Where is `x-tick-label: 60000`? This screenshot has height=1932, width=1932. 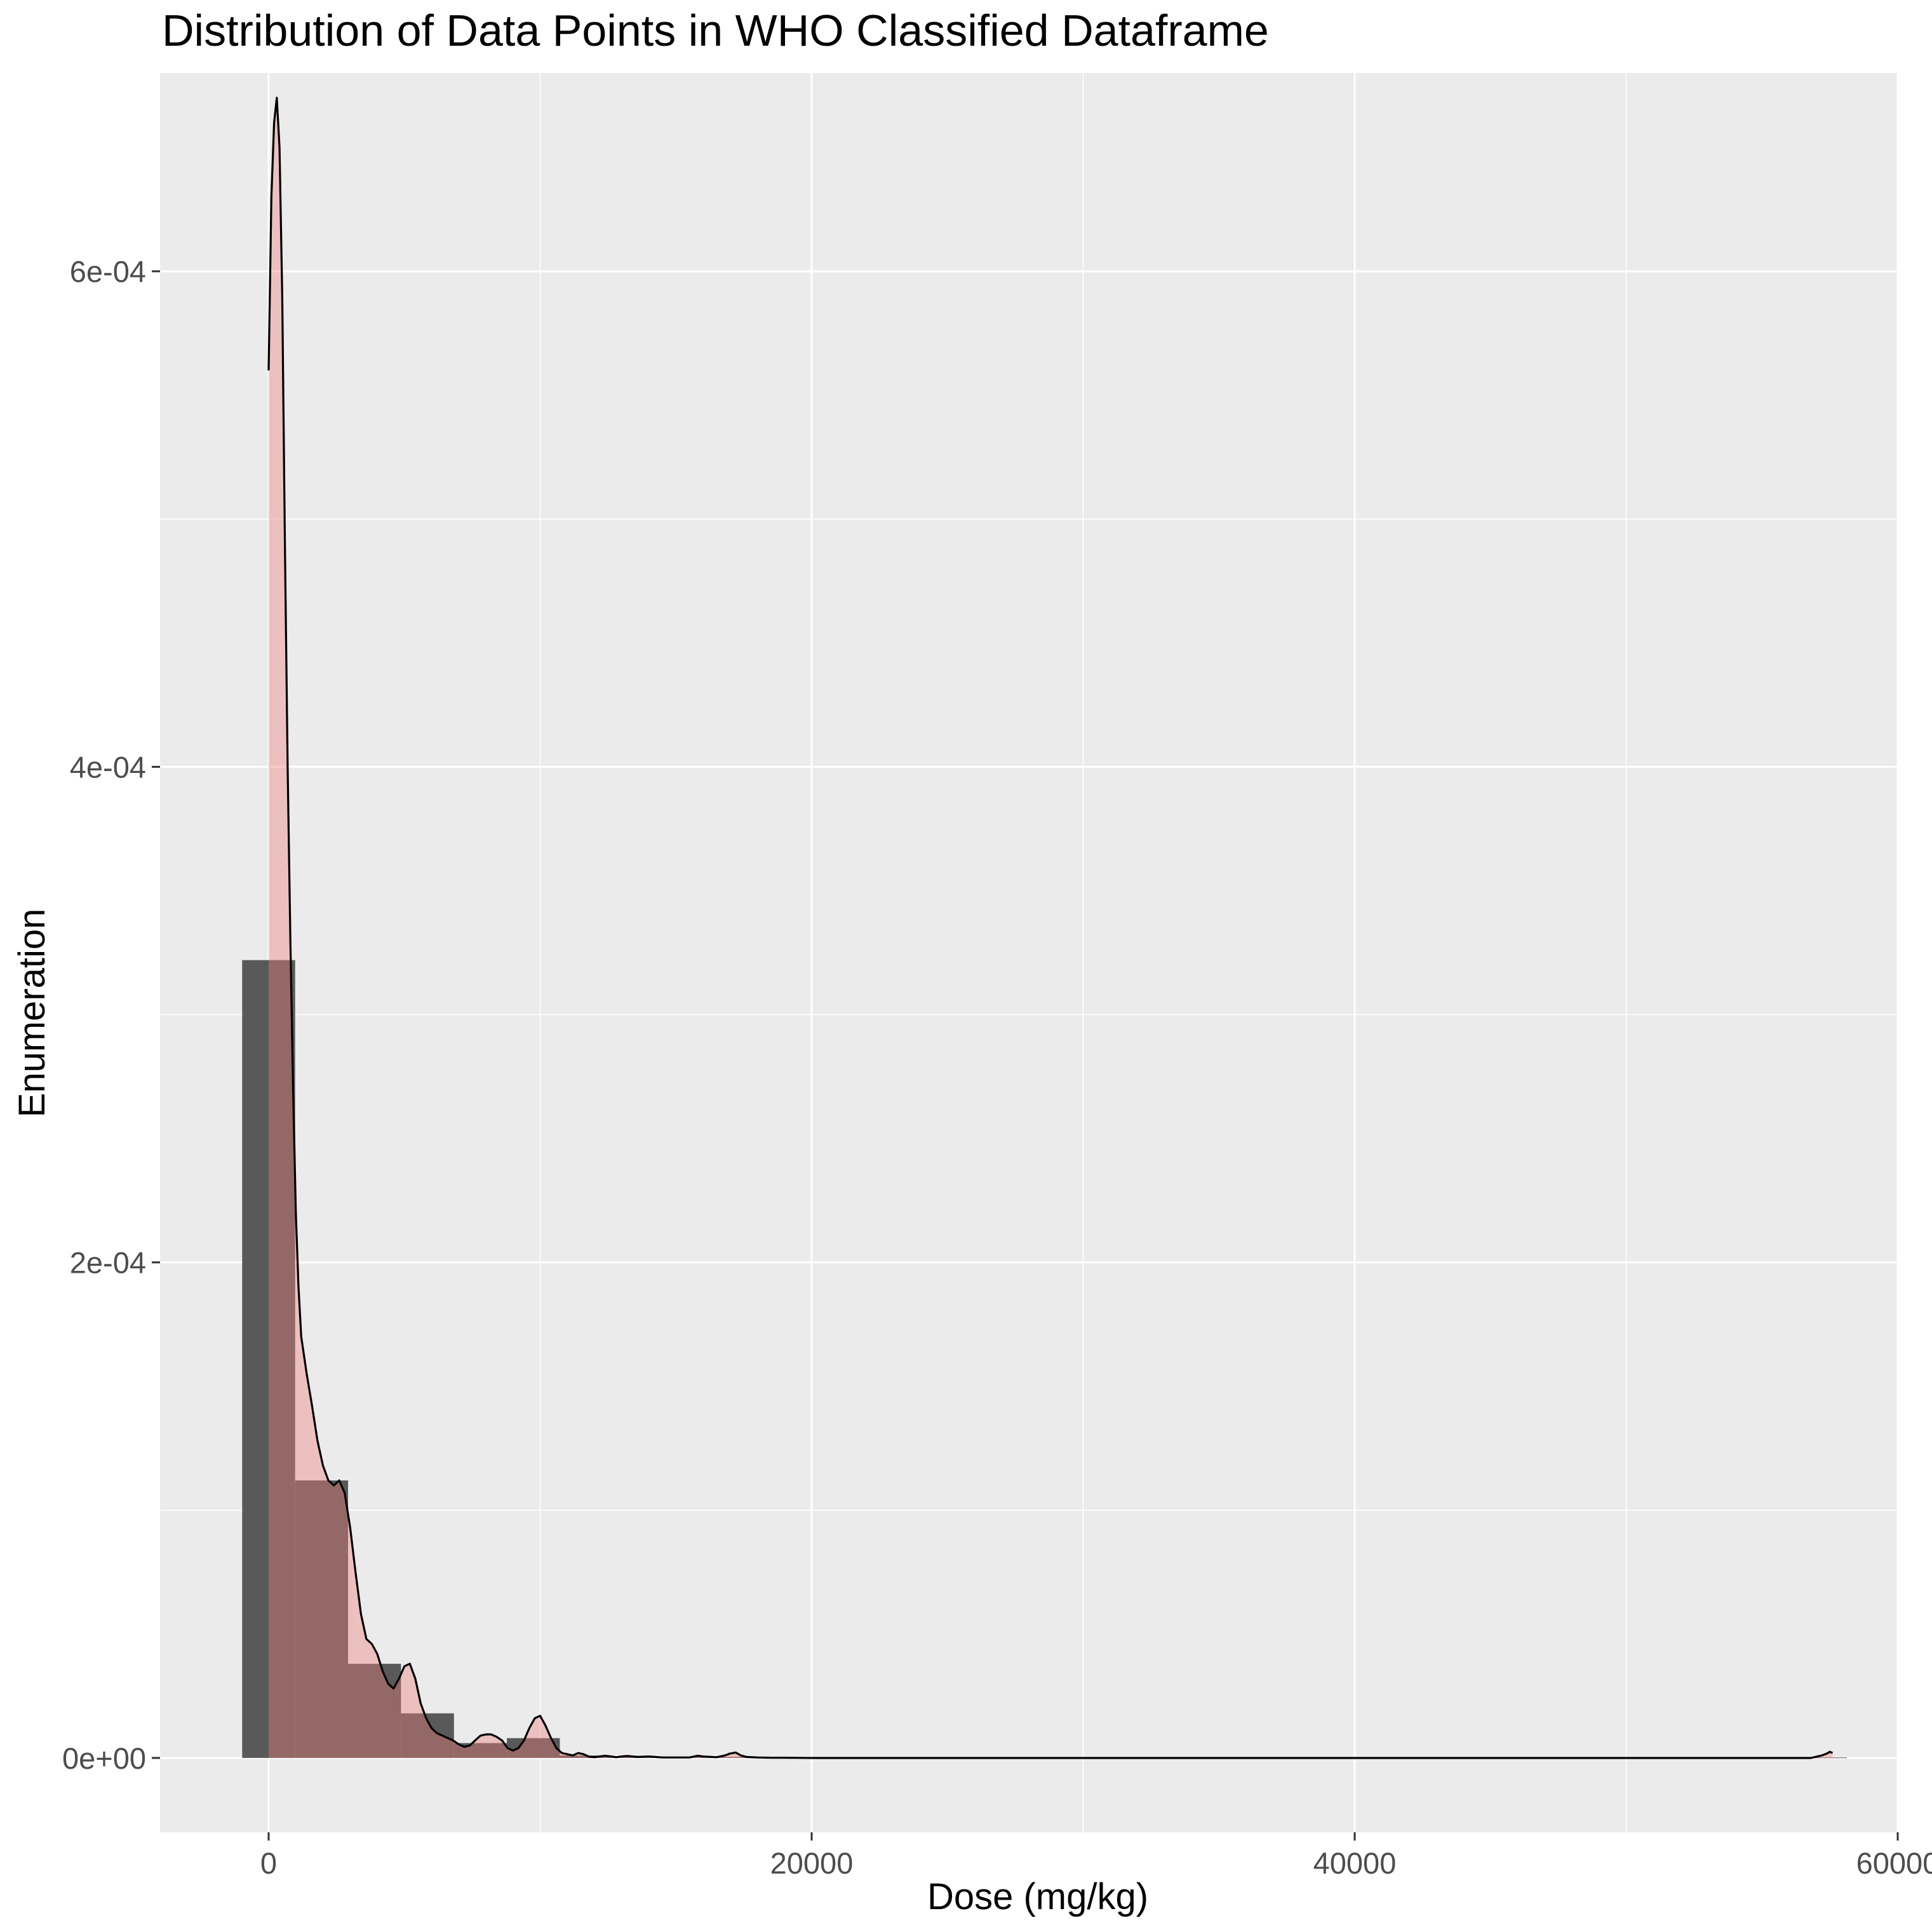 x-tick-label: 60000 is located at coordinates (1894, 1863).